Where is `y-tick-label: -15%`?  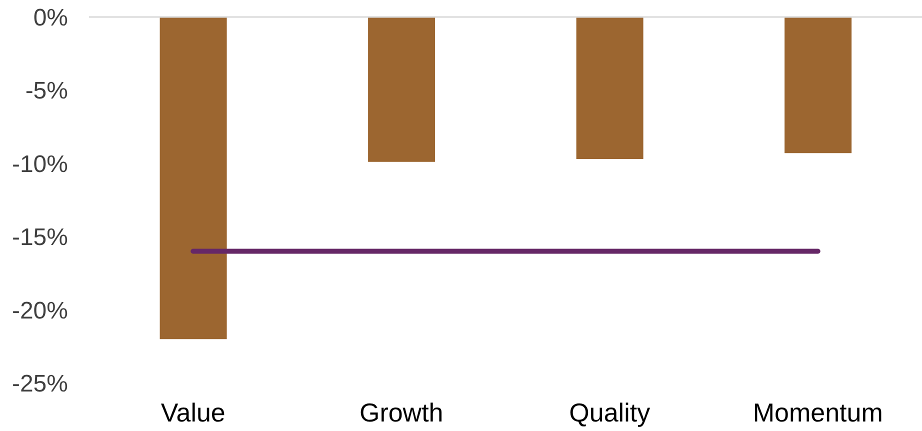
y-tick-label: -15% is located at coordinates (40, 238).